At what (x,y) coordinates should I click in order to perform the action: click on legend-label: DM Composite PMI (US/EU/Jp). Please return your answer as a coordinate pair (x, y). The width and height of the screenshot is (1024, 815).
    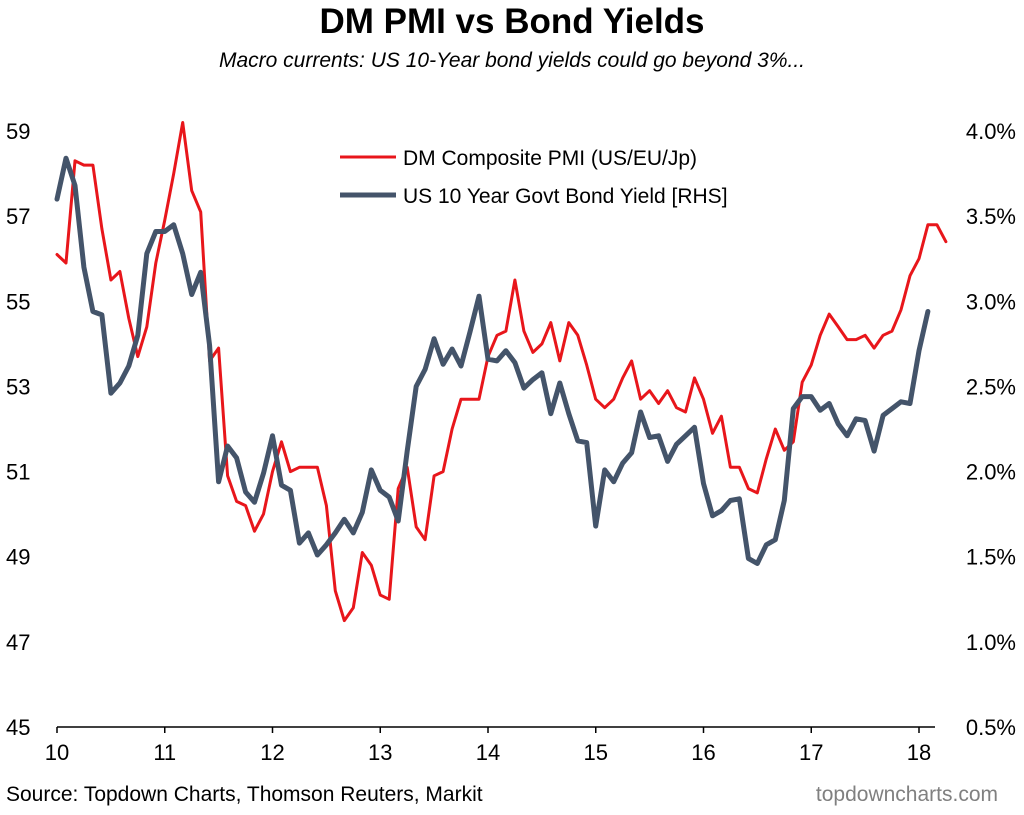
    Looking at the image, I should click on (550, 158).